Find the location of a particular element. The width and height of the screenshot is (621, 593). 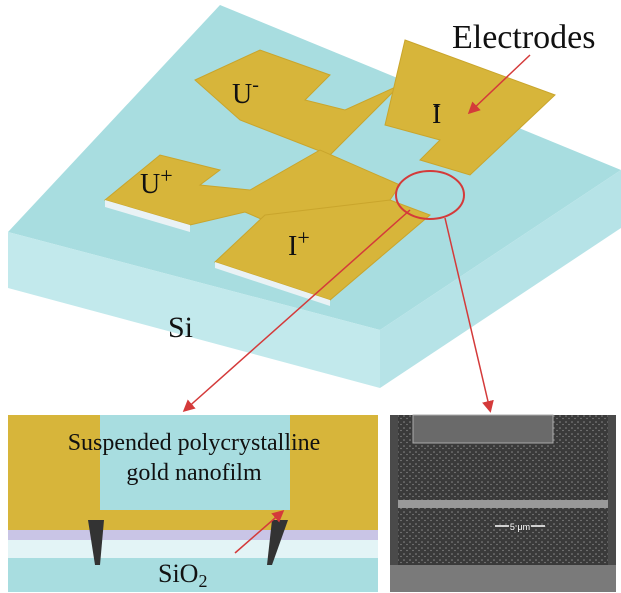

electrode-edges is located at coordinates (217, 253).